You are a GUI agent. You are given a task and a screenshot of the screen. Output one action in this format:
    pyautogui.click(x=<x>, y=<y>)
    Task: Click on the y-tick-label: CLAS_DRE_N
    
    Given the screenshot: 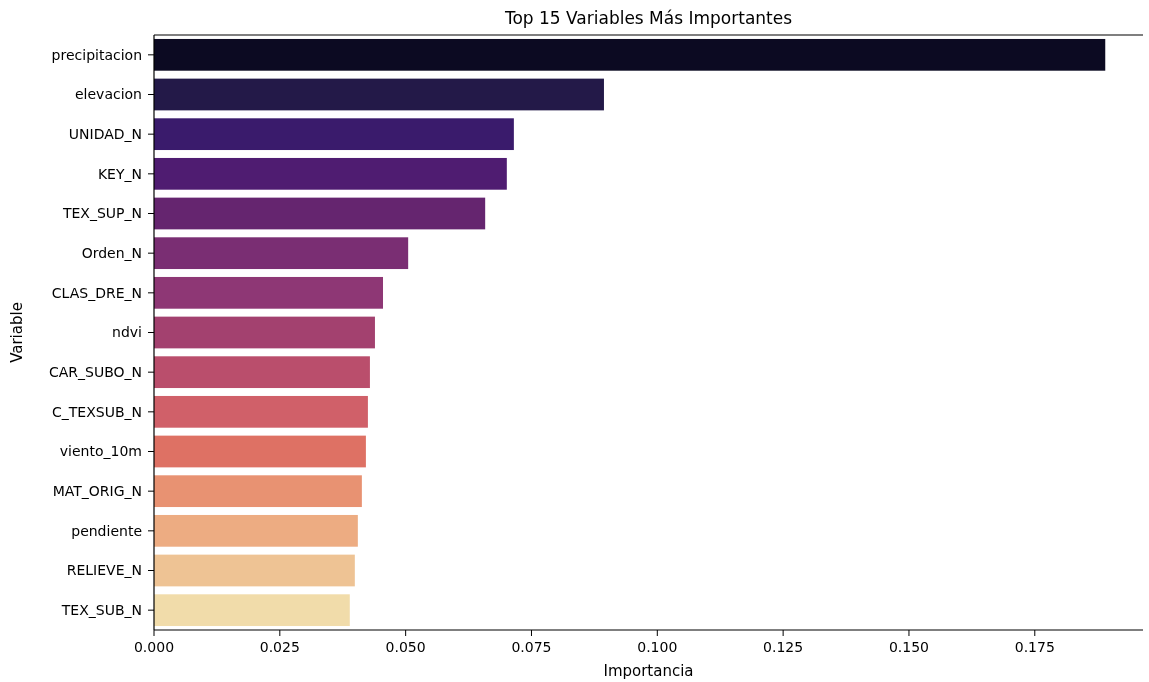 What is the action you would take?
    pyautogui.click(x=96, y=292)
    